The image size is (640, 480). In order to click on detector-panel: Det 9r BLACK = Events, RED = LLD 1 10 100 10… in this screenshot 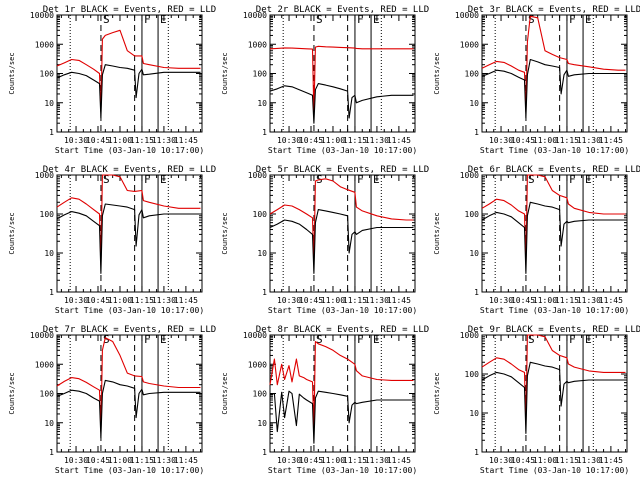, I will do `click(536, 400)`.